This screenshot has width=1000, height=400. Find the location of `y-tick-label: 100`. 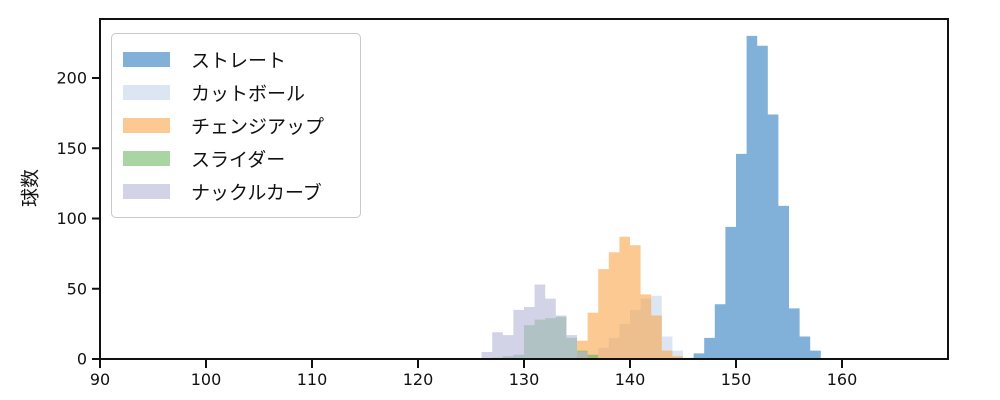

y-tick-label: 100 is located at coordinates (71, 218).